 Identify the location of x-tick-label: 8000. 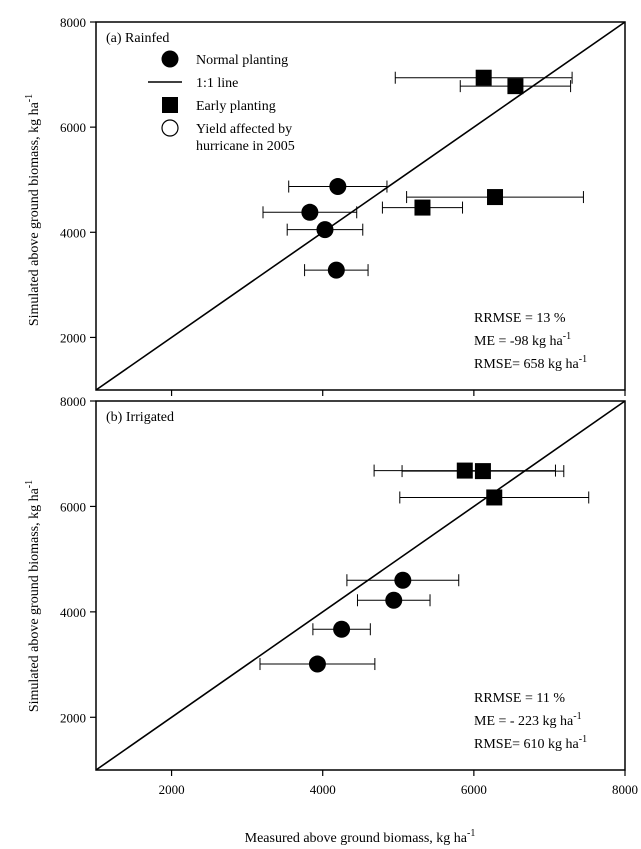
(625, 789).